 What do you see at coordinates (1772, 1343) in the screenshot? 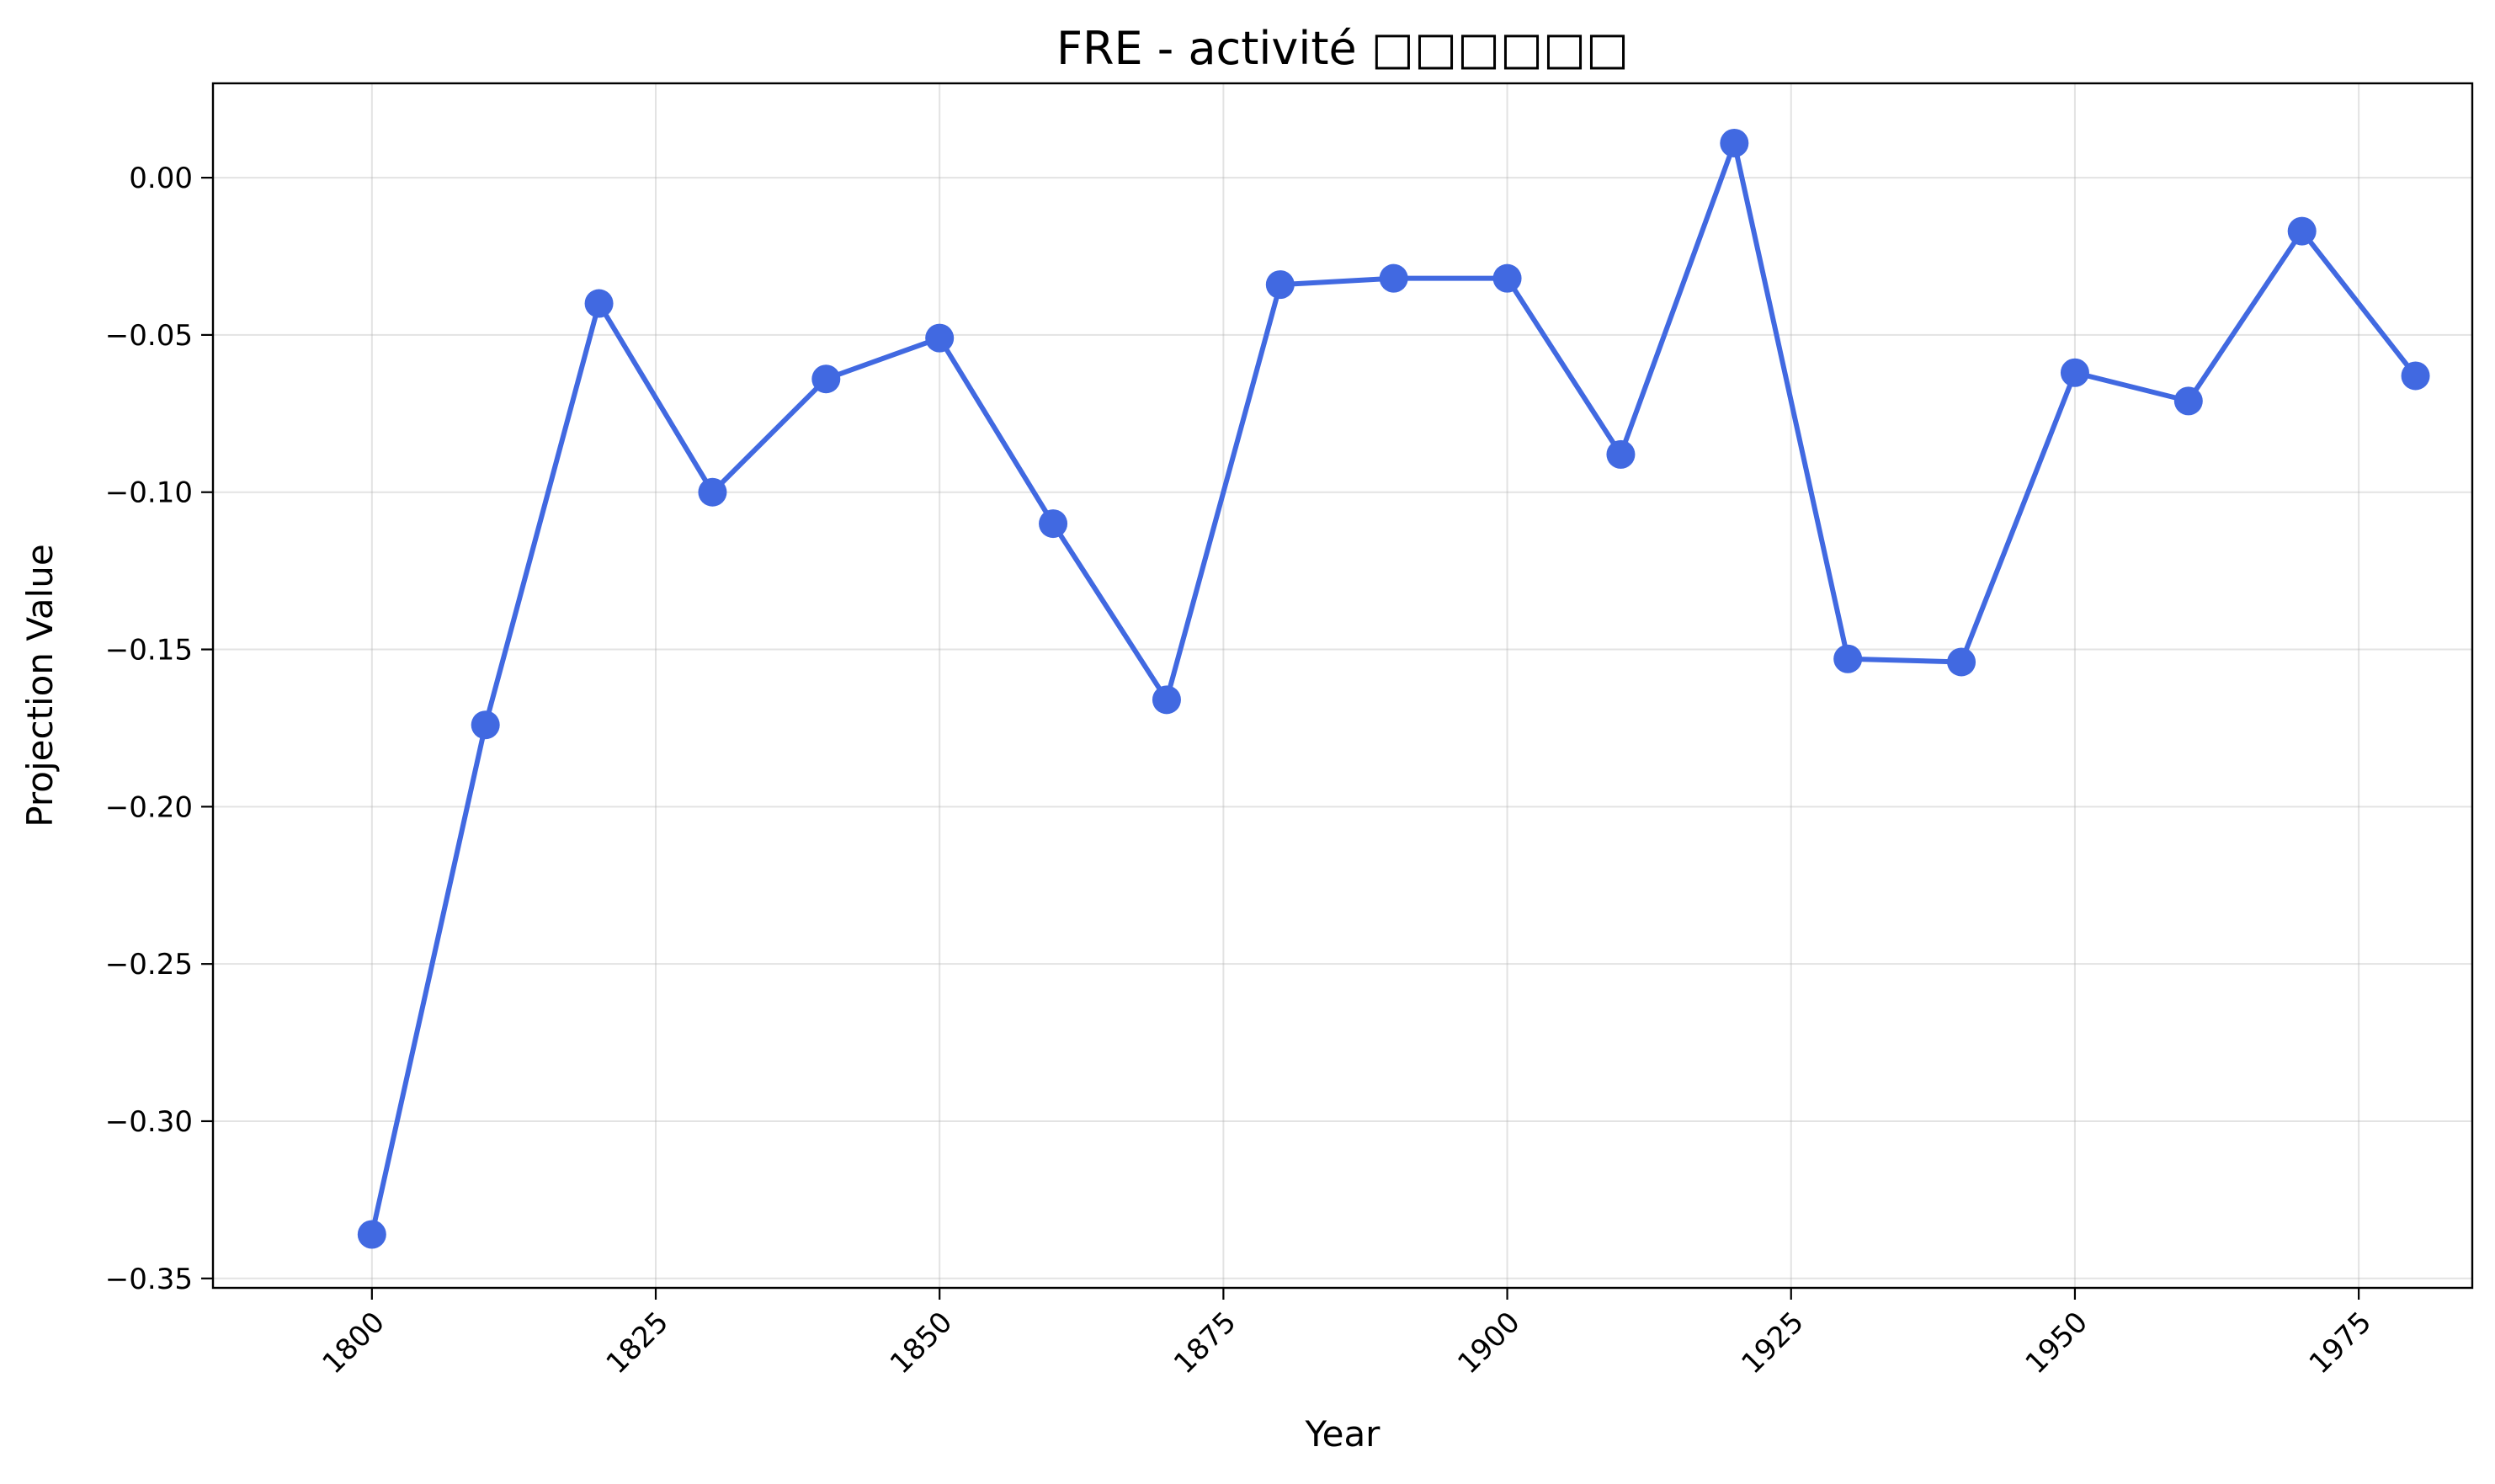
I see `x-tick-label: 1925` at bounding box center [1772, 1343].